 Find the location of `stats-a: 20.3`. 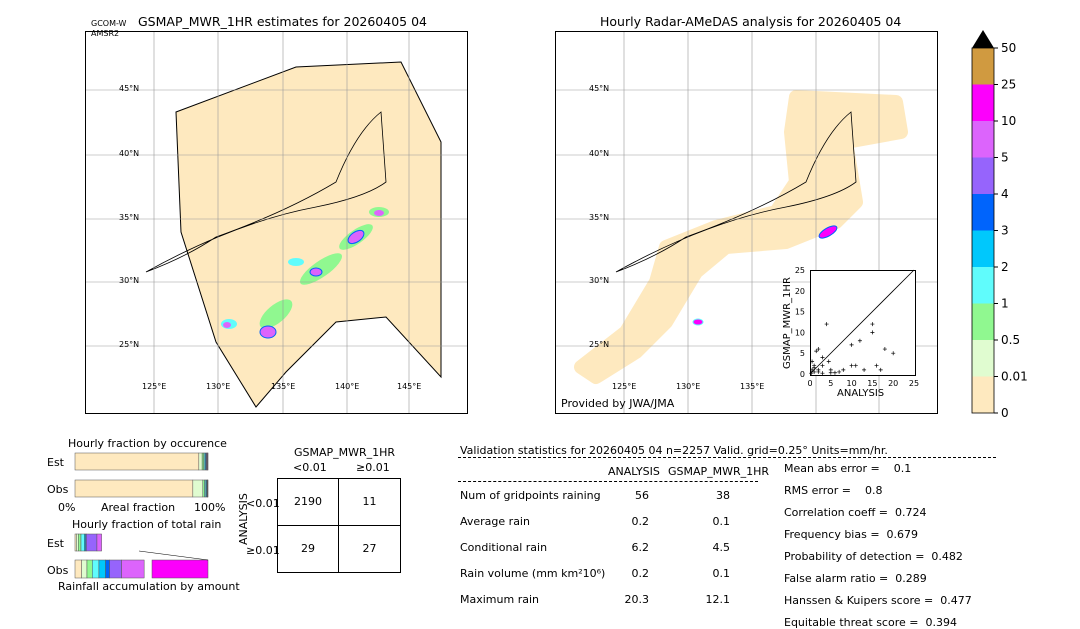

stats-a: 20.3 is located at coordinates (637, 599).